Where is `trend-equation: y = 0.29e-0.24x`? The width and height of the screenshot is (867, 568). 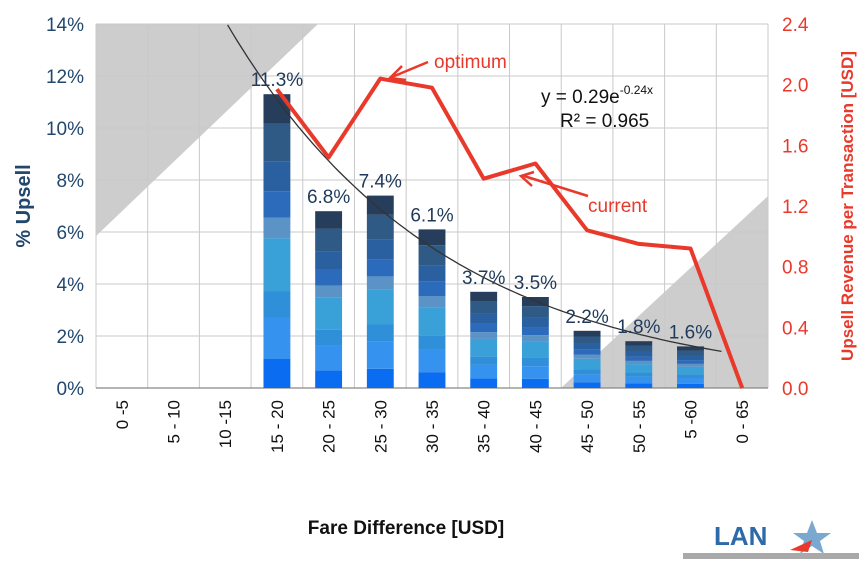 trend-equation: y = 0.29e-0.24x is located at coordinates (597, 95).